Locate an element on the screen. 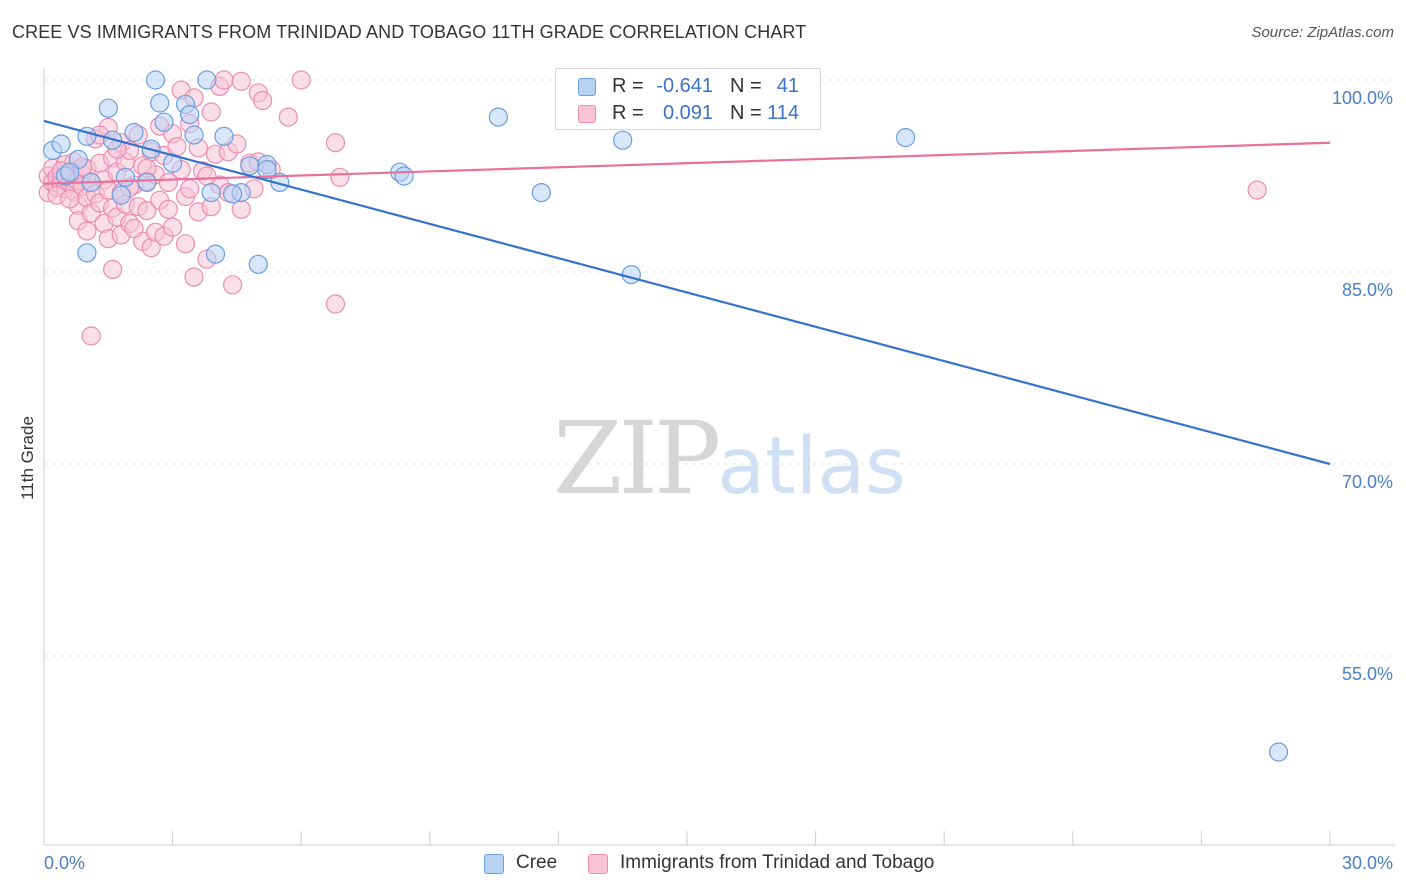 Image resolution: width=1406 pixels, height=892 pixels. trinidad-tobago-trend-line is located at coordinates (687, 163).